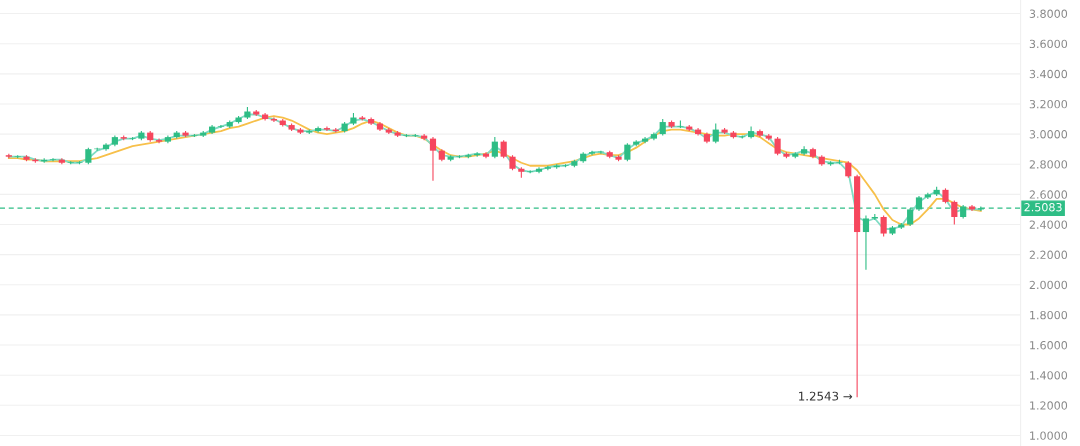 This screenshot has height=446, width=1080. What do you see at coordinates (1048, 285) in the screenshot?
I see `y-tick-label: 2.0000` at bounding box center [1048, 285].